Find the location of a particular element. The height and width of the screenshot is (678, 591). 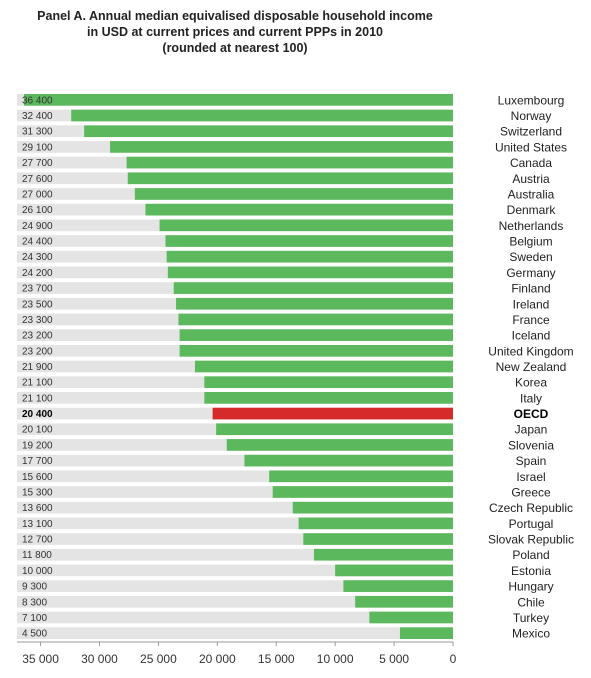

value-label: 32 400 is located at coordinates (37, 116).